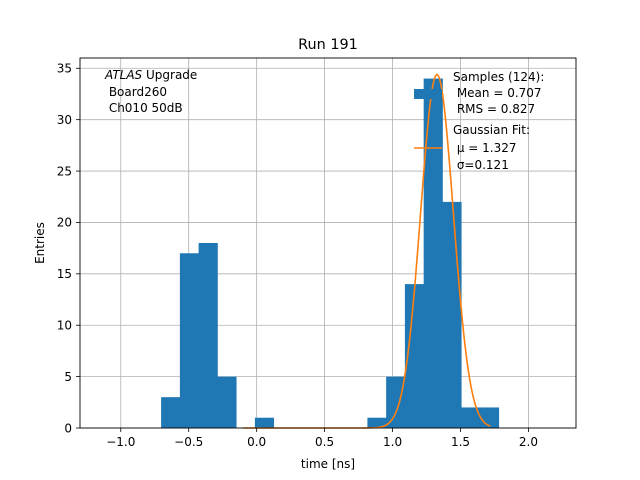  What do you see at coordinates (498, 77) in the screenshot?
I see `legend-samples-title: Samples (124):` at bounding box center [498, 77].